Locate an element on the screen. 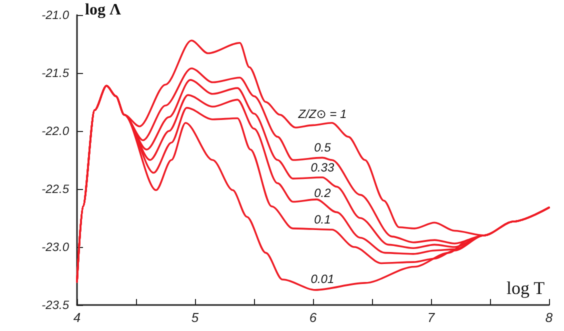 This screenshot has height=331, width=564. series-label: 0.1 is located at coordinates (322, 219).